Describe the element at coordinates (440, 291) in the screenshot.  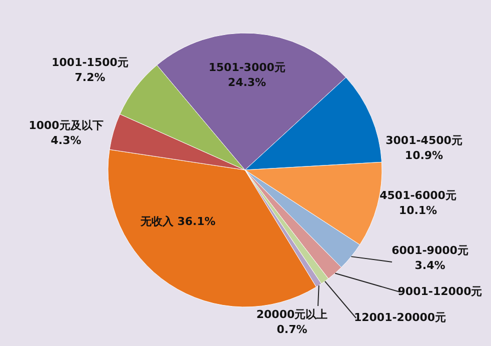
I see `slice-label: 9001-12000元` at that location.